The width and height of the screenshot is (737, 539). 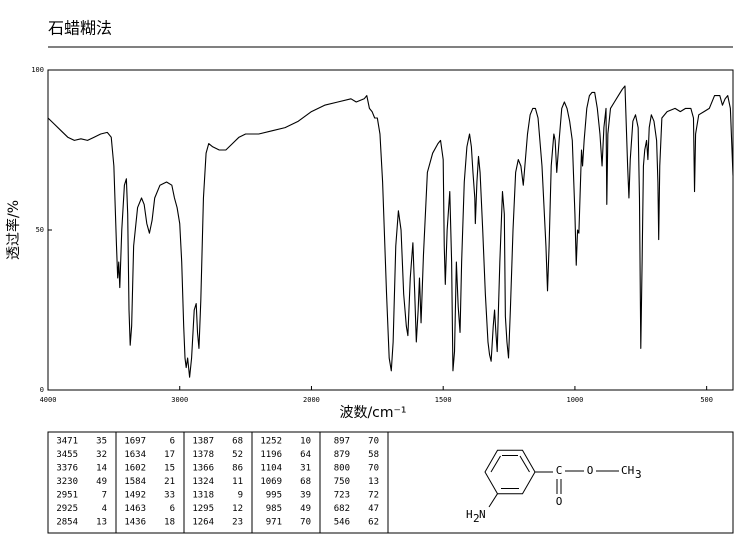 What do you see at coordinates (48, 400) in the screenshot?
I see `x-tick-label: 4000` at bounding box center [48, 400].